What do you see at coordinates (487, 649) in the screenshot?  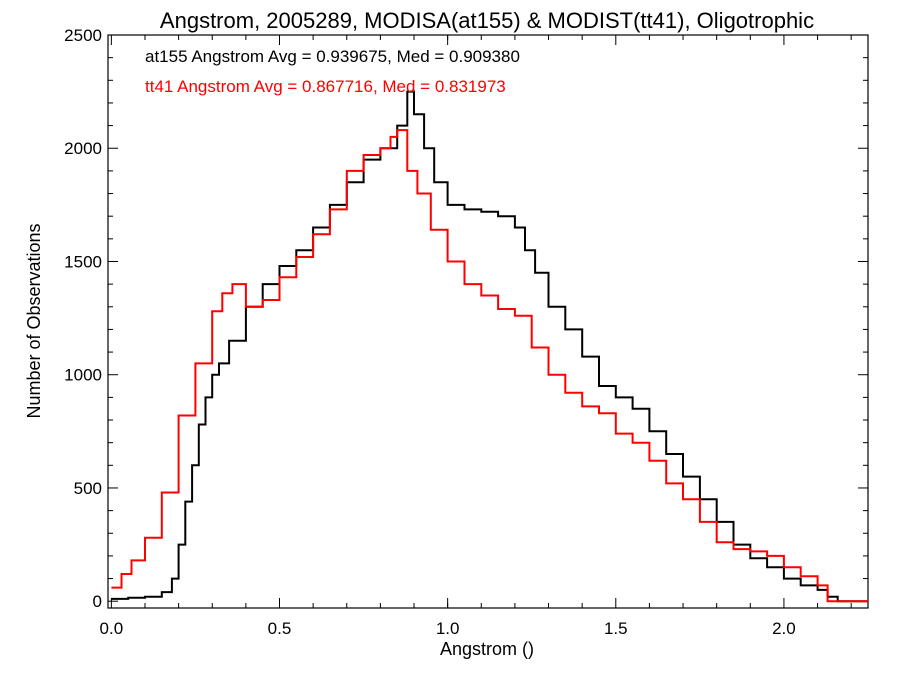 I see `x-axis-label: Angstrom ()` at bounding box center [487, 649].